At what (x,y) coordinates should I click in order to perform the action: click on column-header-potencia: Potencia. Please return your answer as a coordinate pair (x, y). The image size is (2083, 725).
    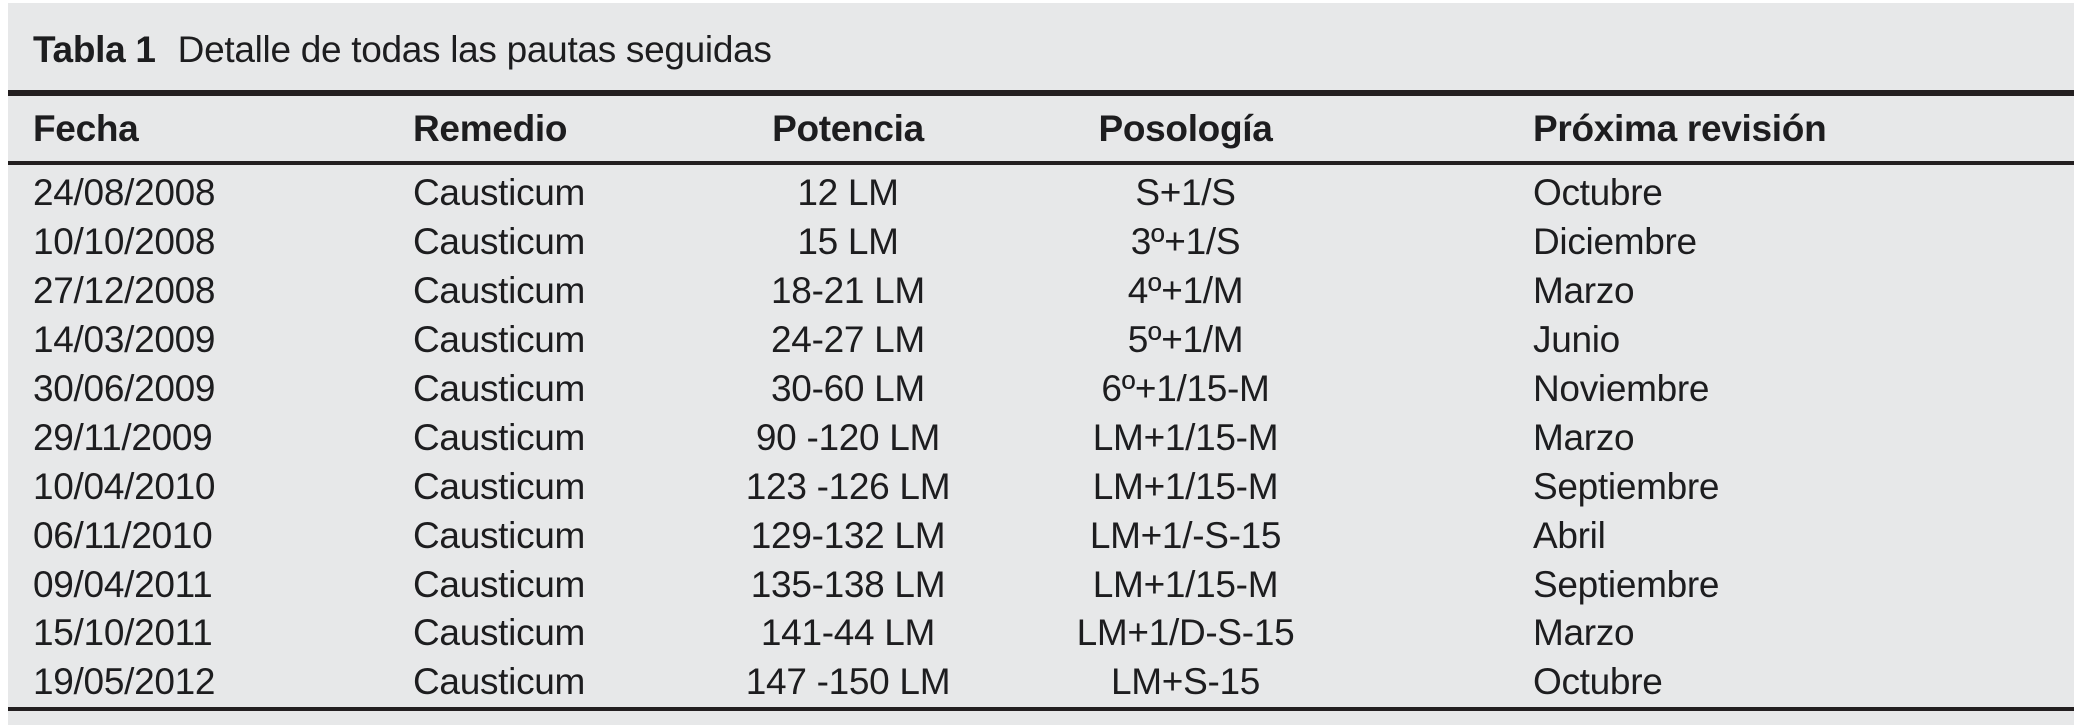
    Looking at the image, I should click on (848, 128).